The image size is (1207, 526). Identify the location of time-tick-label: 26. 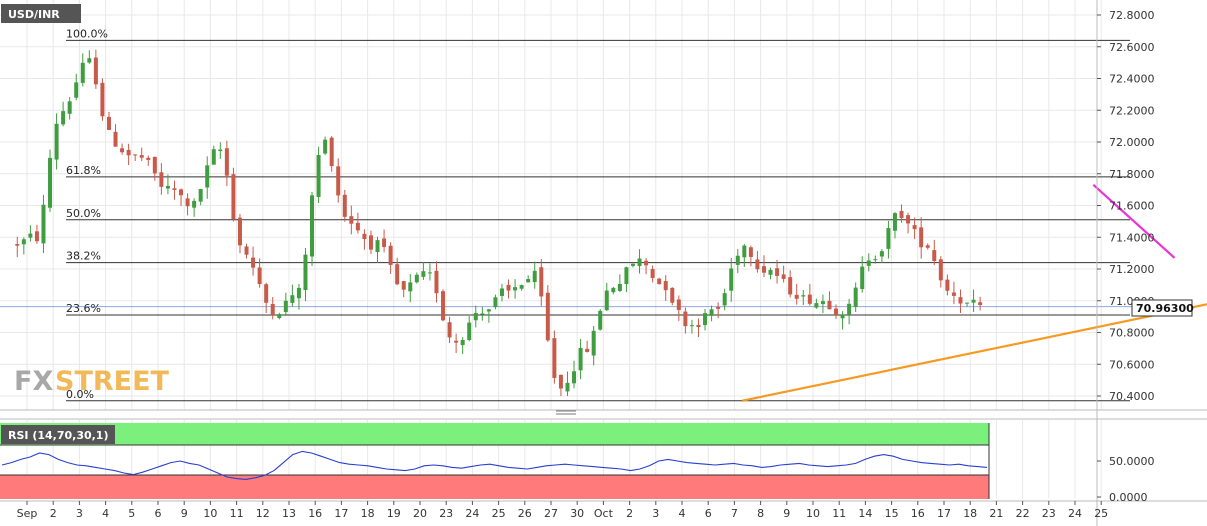
(525, 513).